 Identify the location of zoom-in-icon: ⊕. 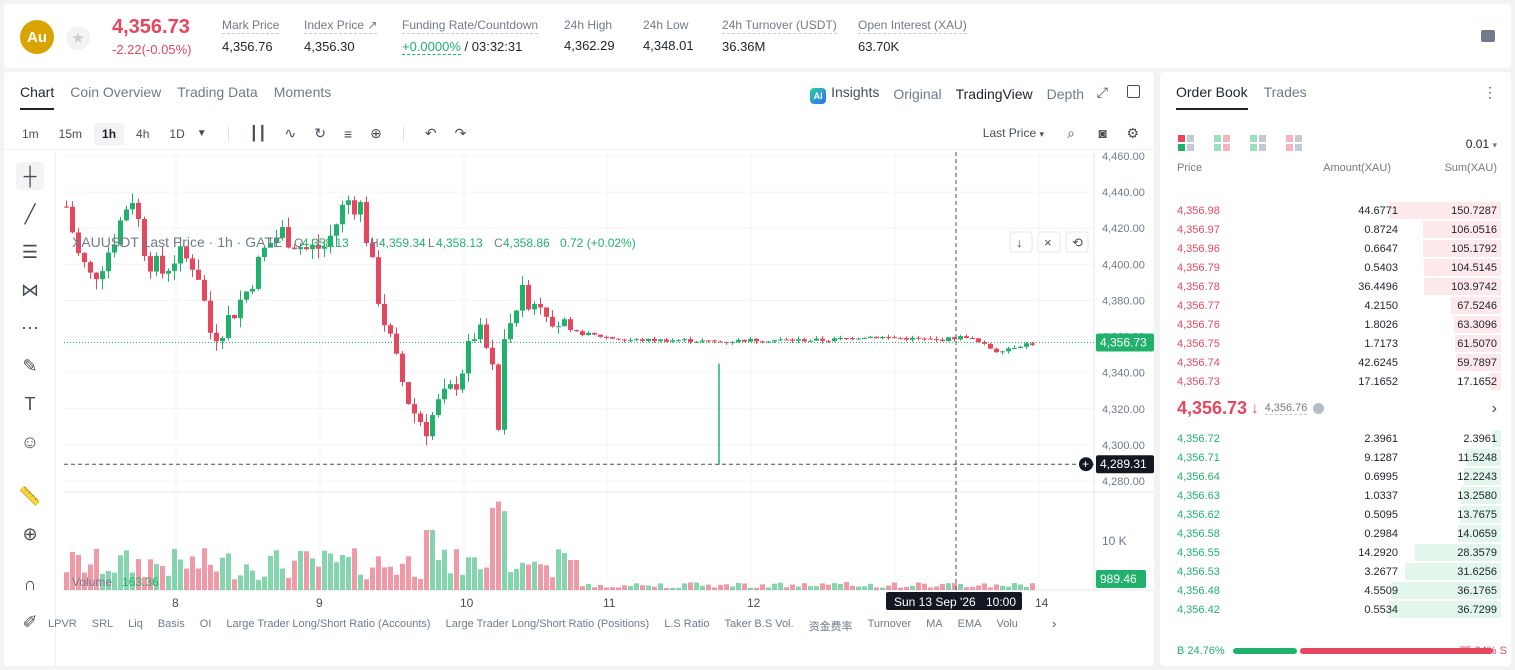
(30, 533).